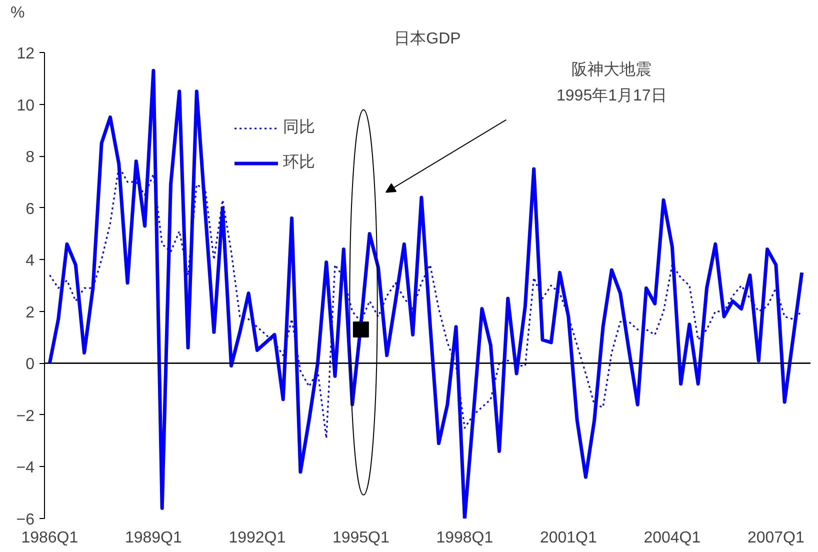 The image size is (818, 552). Describe the element at coordinates (30, 157) in the screenshot. I see `y-tick-label: 8` at that location.